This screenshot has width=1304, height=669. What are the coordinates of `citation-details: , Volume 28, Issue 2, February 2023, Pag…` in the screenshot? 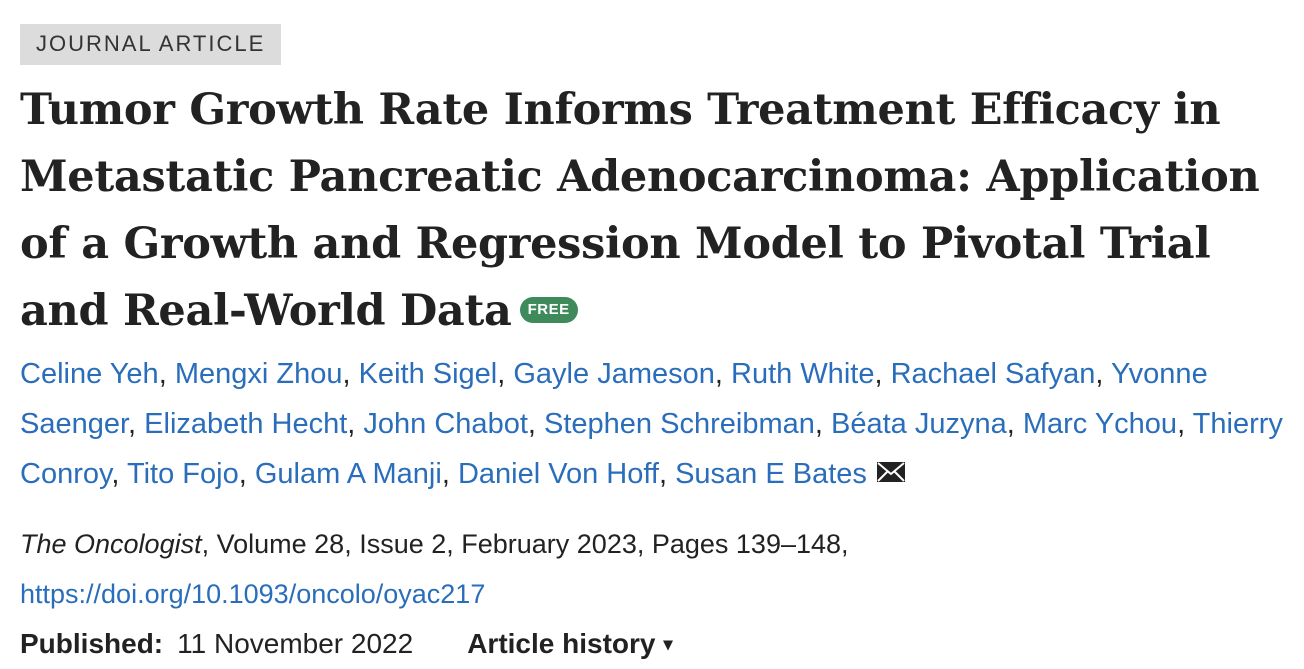 It's located at (525, 544).